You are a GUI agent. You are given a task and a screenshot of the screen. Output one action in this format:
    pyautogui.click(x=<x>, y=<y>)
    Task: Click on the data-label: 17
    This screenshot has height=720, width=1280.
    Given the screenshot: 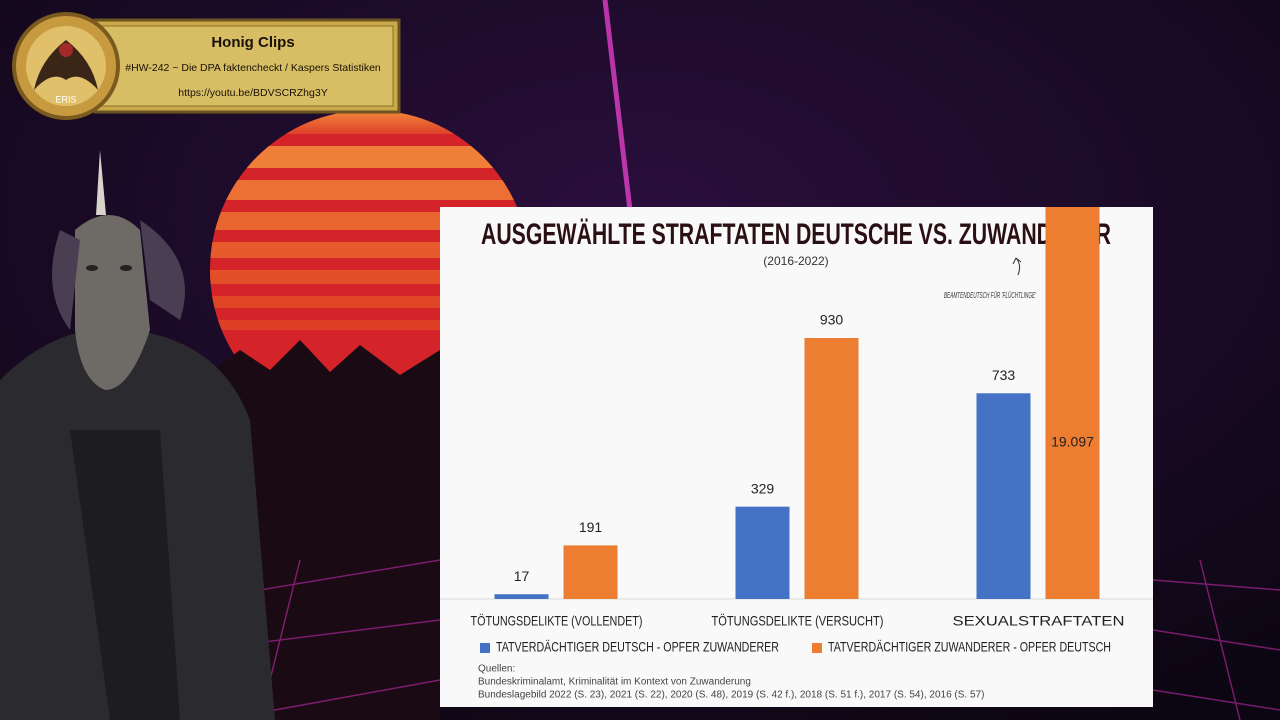 What is the action you would take?
    pyautogui.click(x=522, y=576)
    